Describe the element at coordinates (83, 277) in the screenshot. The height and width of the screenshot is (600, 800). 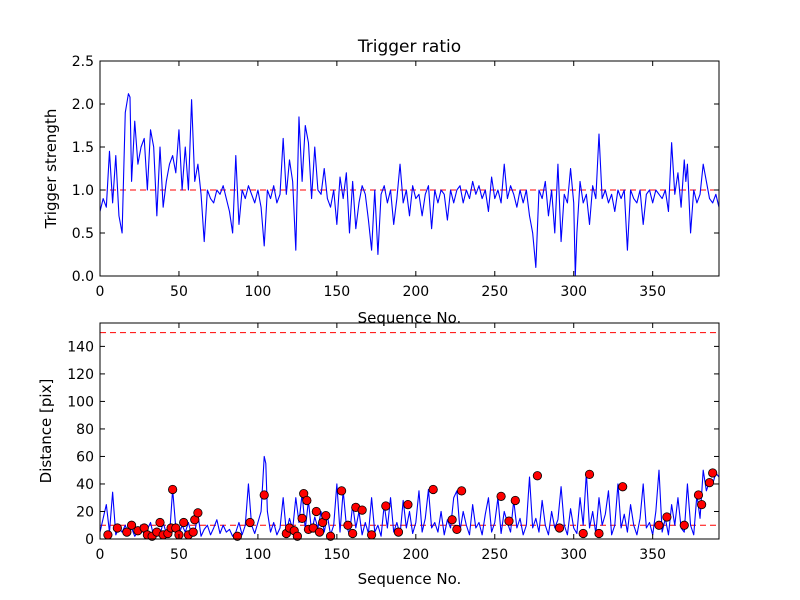
I see `top-y-tick-label: 0.0` at that location.